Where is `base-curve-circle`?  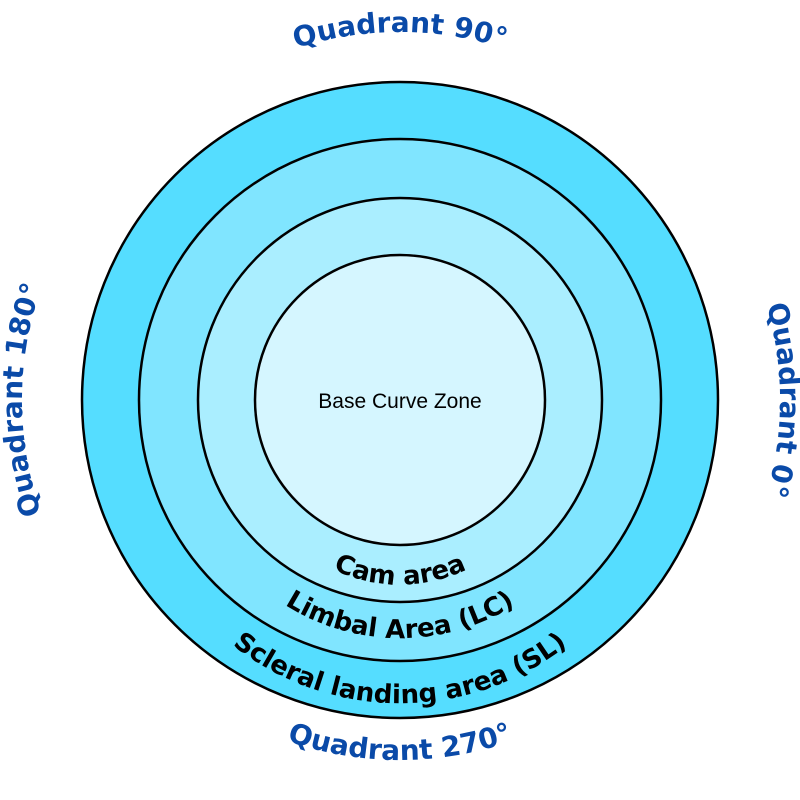
base-curve-circle is located at coordinates (400, 400).